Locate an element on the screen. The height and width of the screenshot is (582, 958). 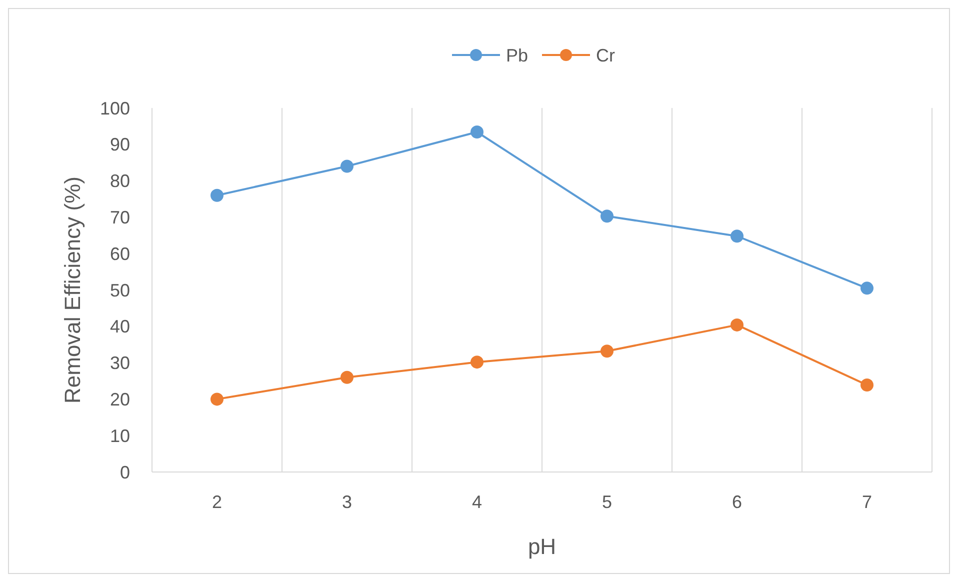
y-tick-label: 10 is located at coordinates (120, 436).